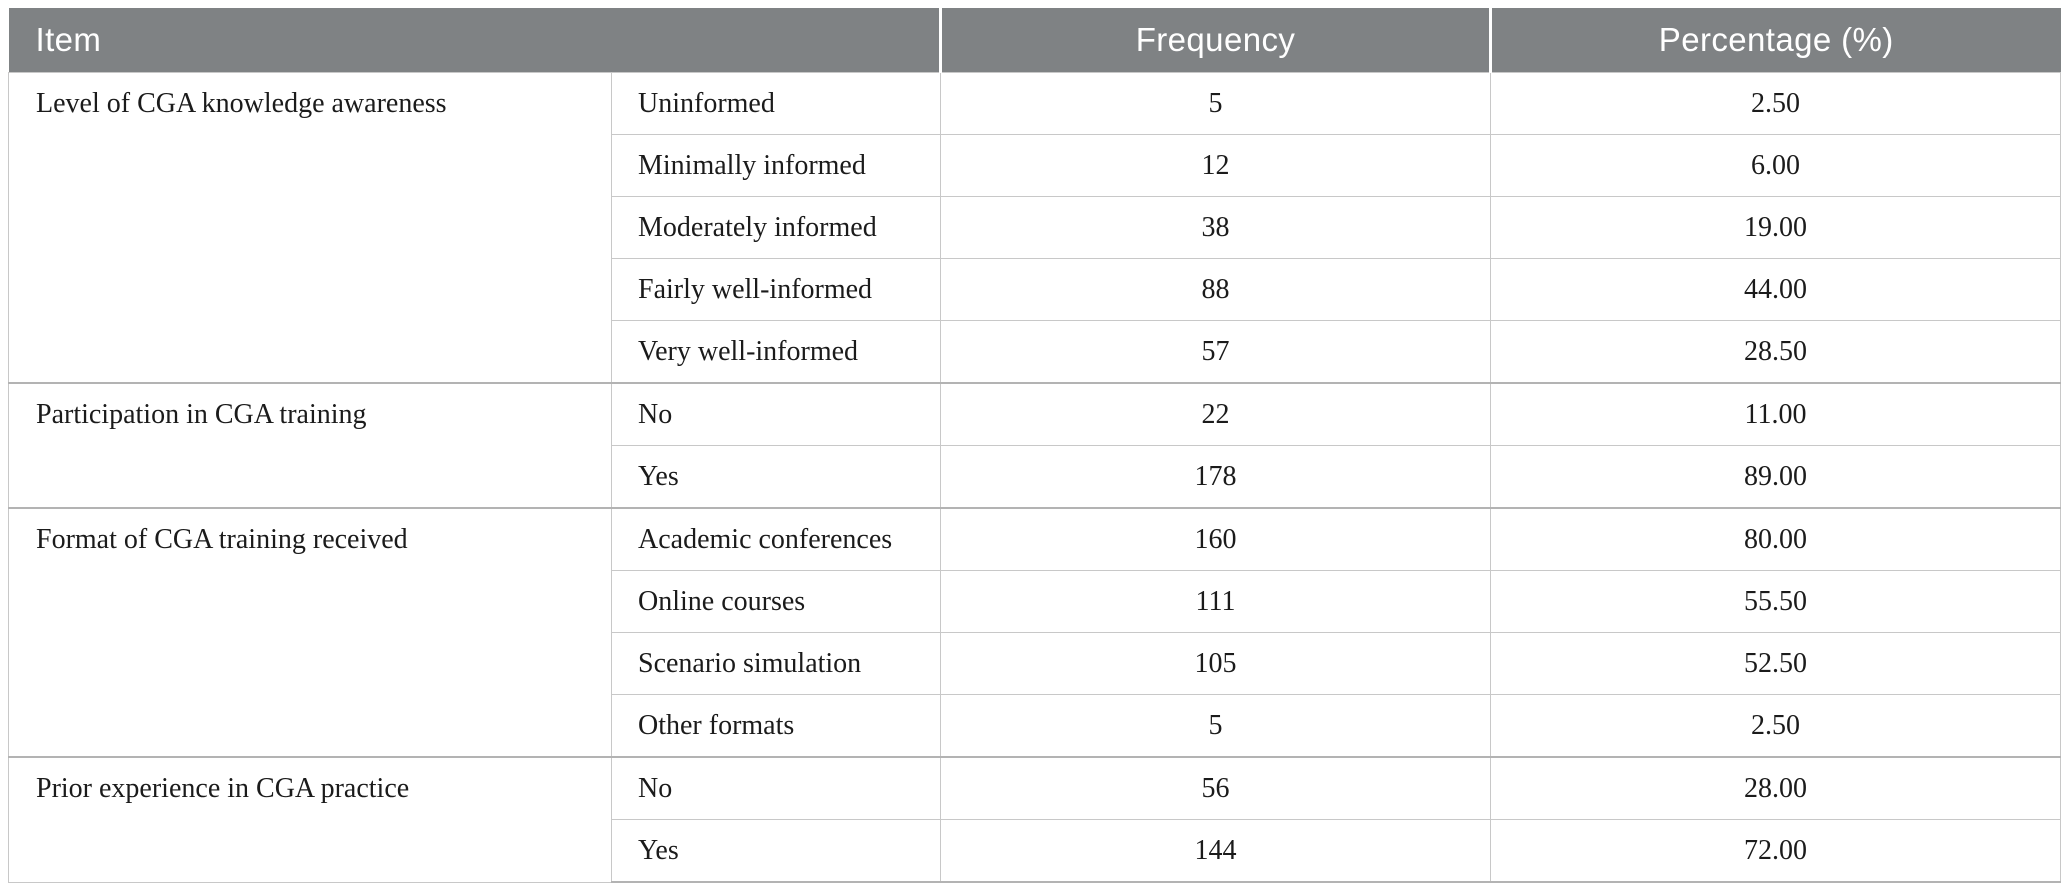 This screenshot has width=2067, height=889. I want to click on frequency-cell: 22, so click(1215, 414).